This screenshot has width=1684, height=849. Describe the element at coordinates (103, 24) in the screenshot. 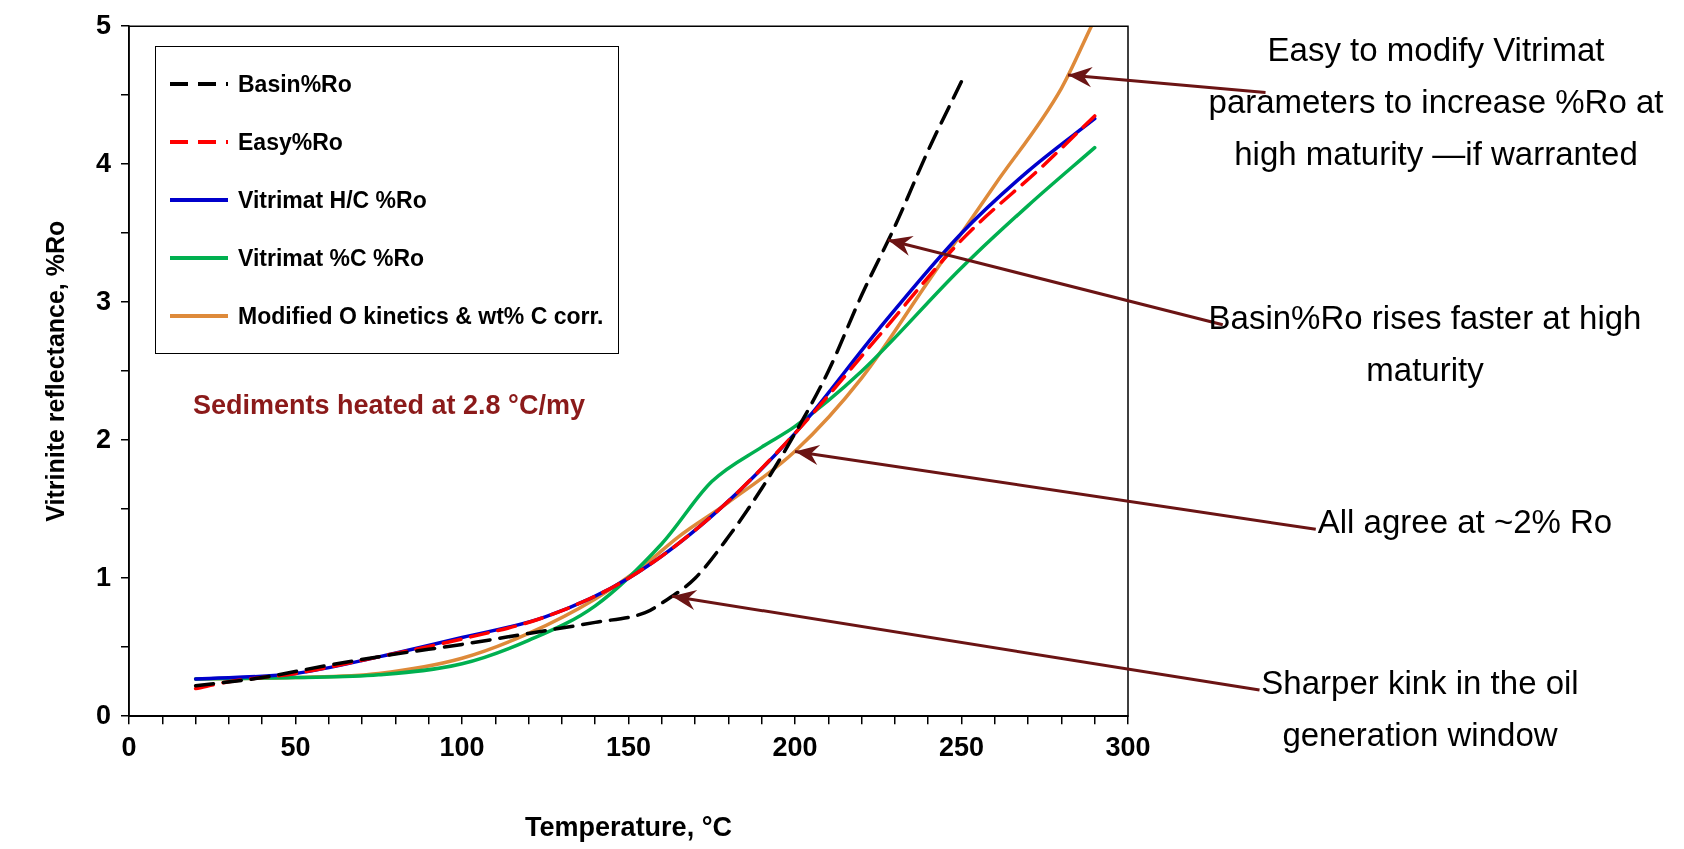

I see `y-tick-label: 5` at that location.